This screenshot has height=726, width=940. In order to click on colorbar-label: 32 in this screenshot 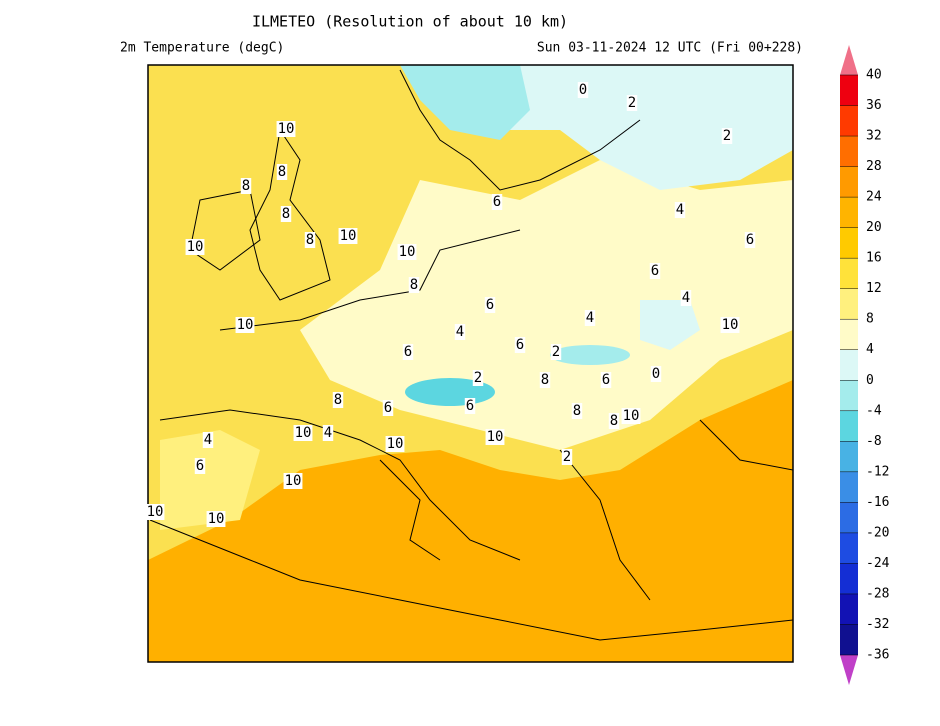, I will do `click(874, 136)`.